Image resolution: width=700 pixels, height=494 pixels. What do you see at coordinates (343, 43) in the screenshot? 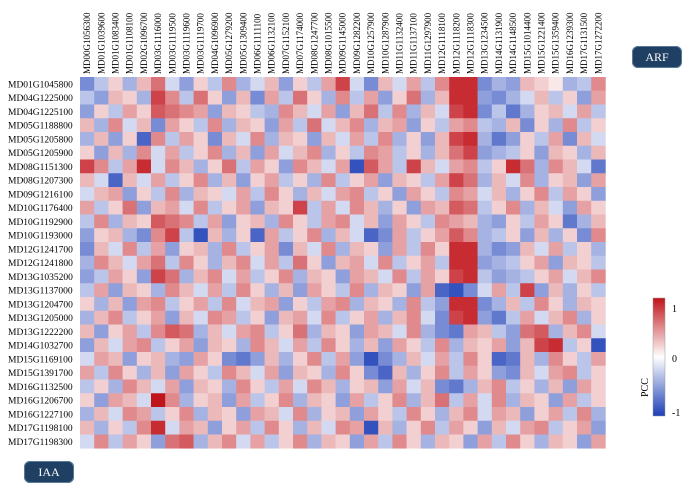
I see `column-label: MD09G1145000` at bounding box center [343, 43].